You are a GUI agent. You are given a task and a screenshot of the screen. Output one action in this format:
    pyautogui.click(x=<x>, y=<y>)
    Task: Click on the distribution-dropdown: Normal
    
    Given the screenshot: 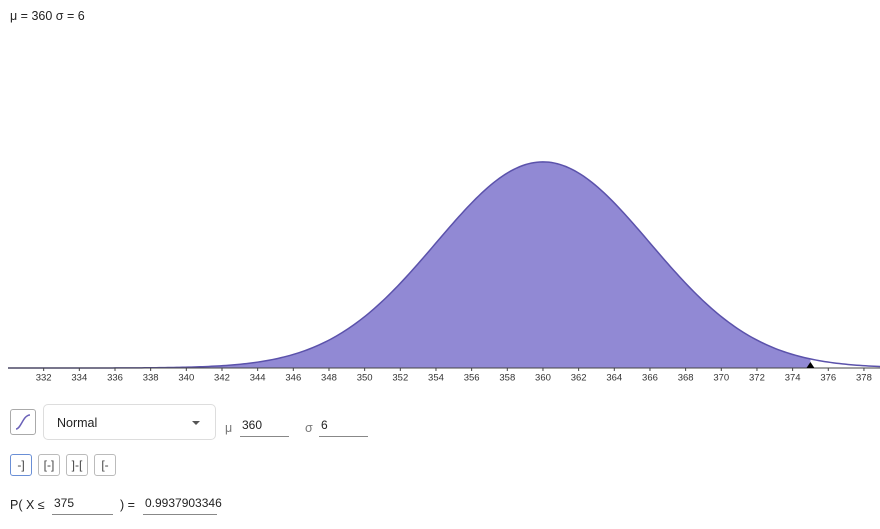 What is the action you would take?
    pyautogui.click(x=129, y=422)
    